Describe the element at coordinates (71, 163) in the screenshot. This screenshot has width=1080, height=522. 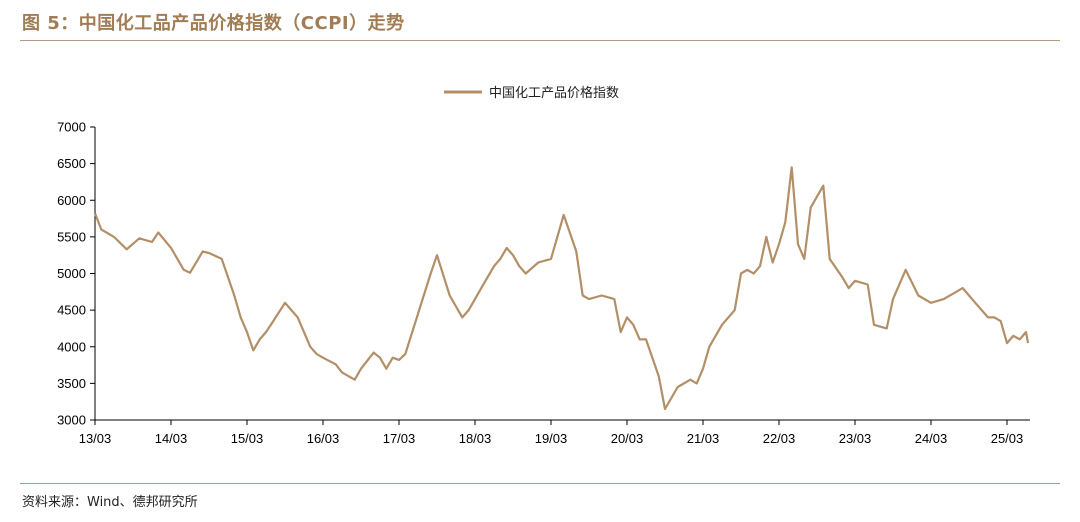
I see `y-tick-label: 6500` at that location.